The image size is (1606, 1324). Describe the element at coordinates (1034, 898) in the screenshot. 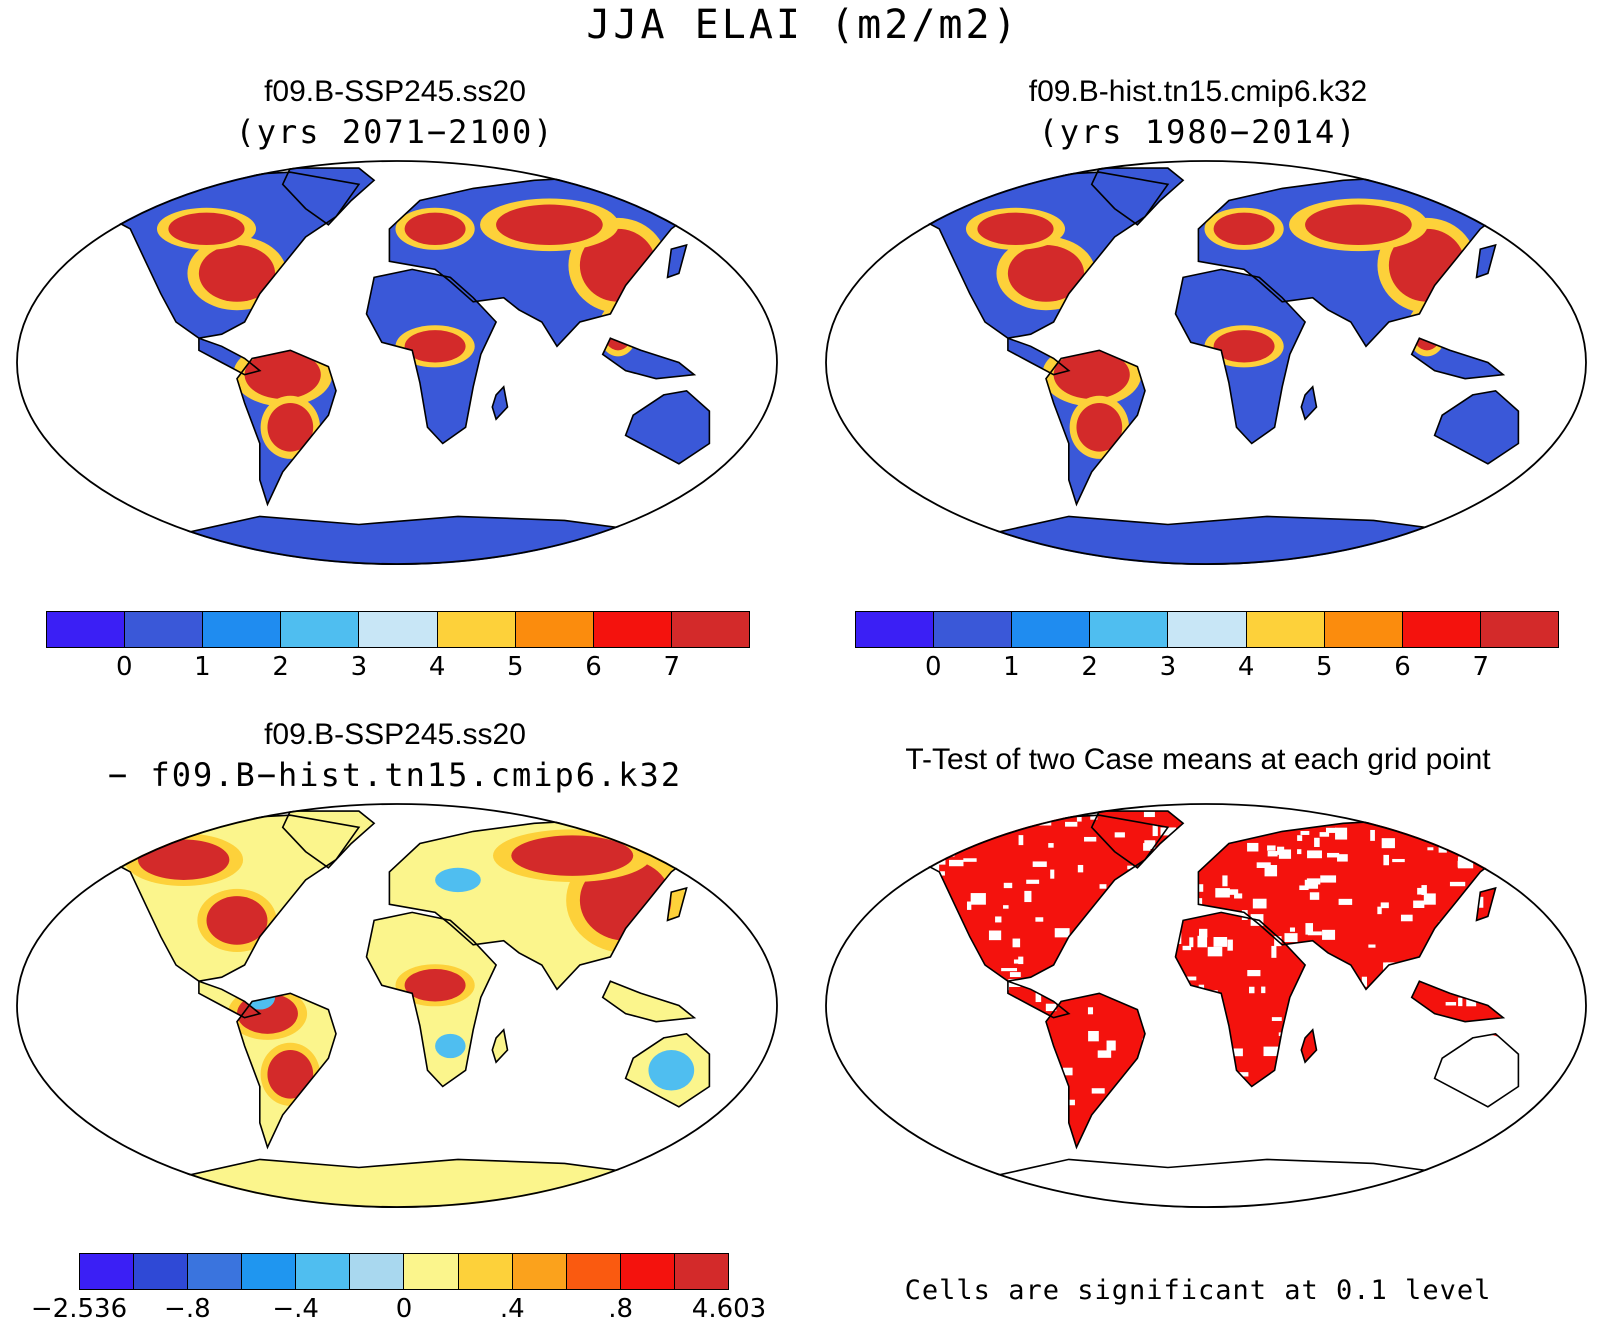

I see `land-north-america` at that location.